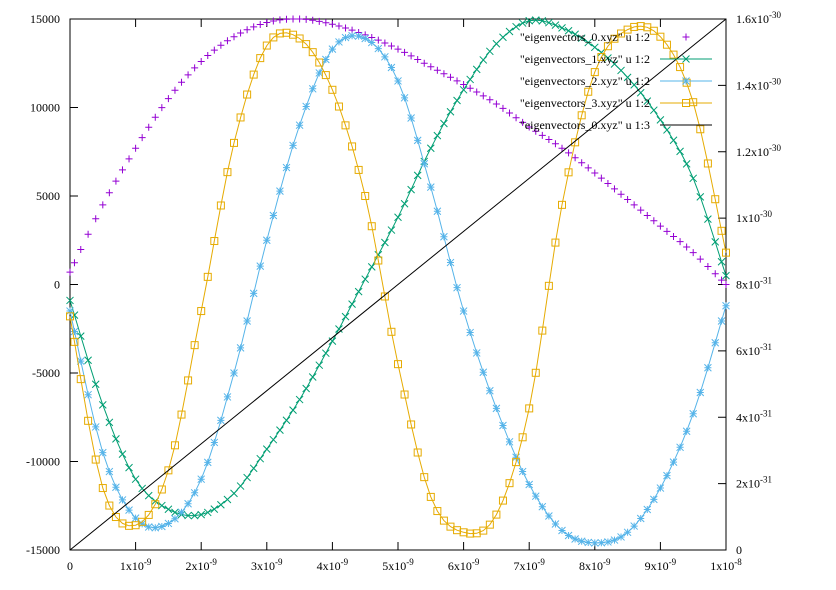 This screenshot has height=590, width=836. Describe the element at coordinates (43, 462) in the screenshot. I see `y-tick-label: -10000` at that location.